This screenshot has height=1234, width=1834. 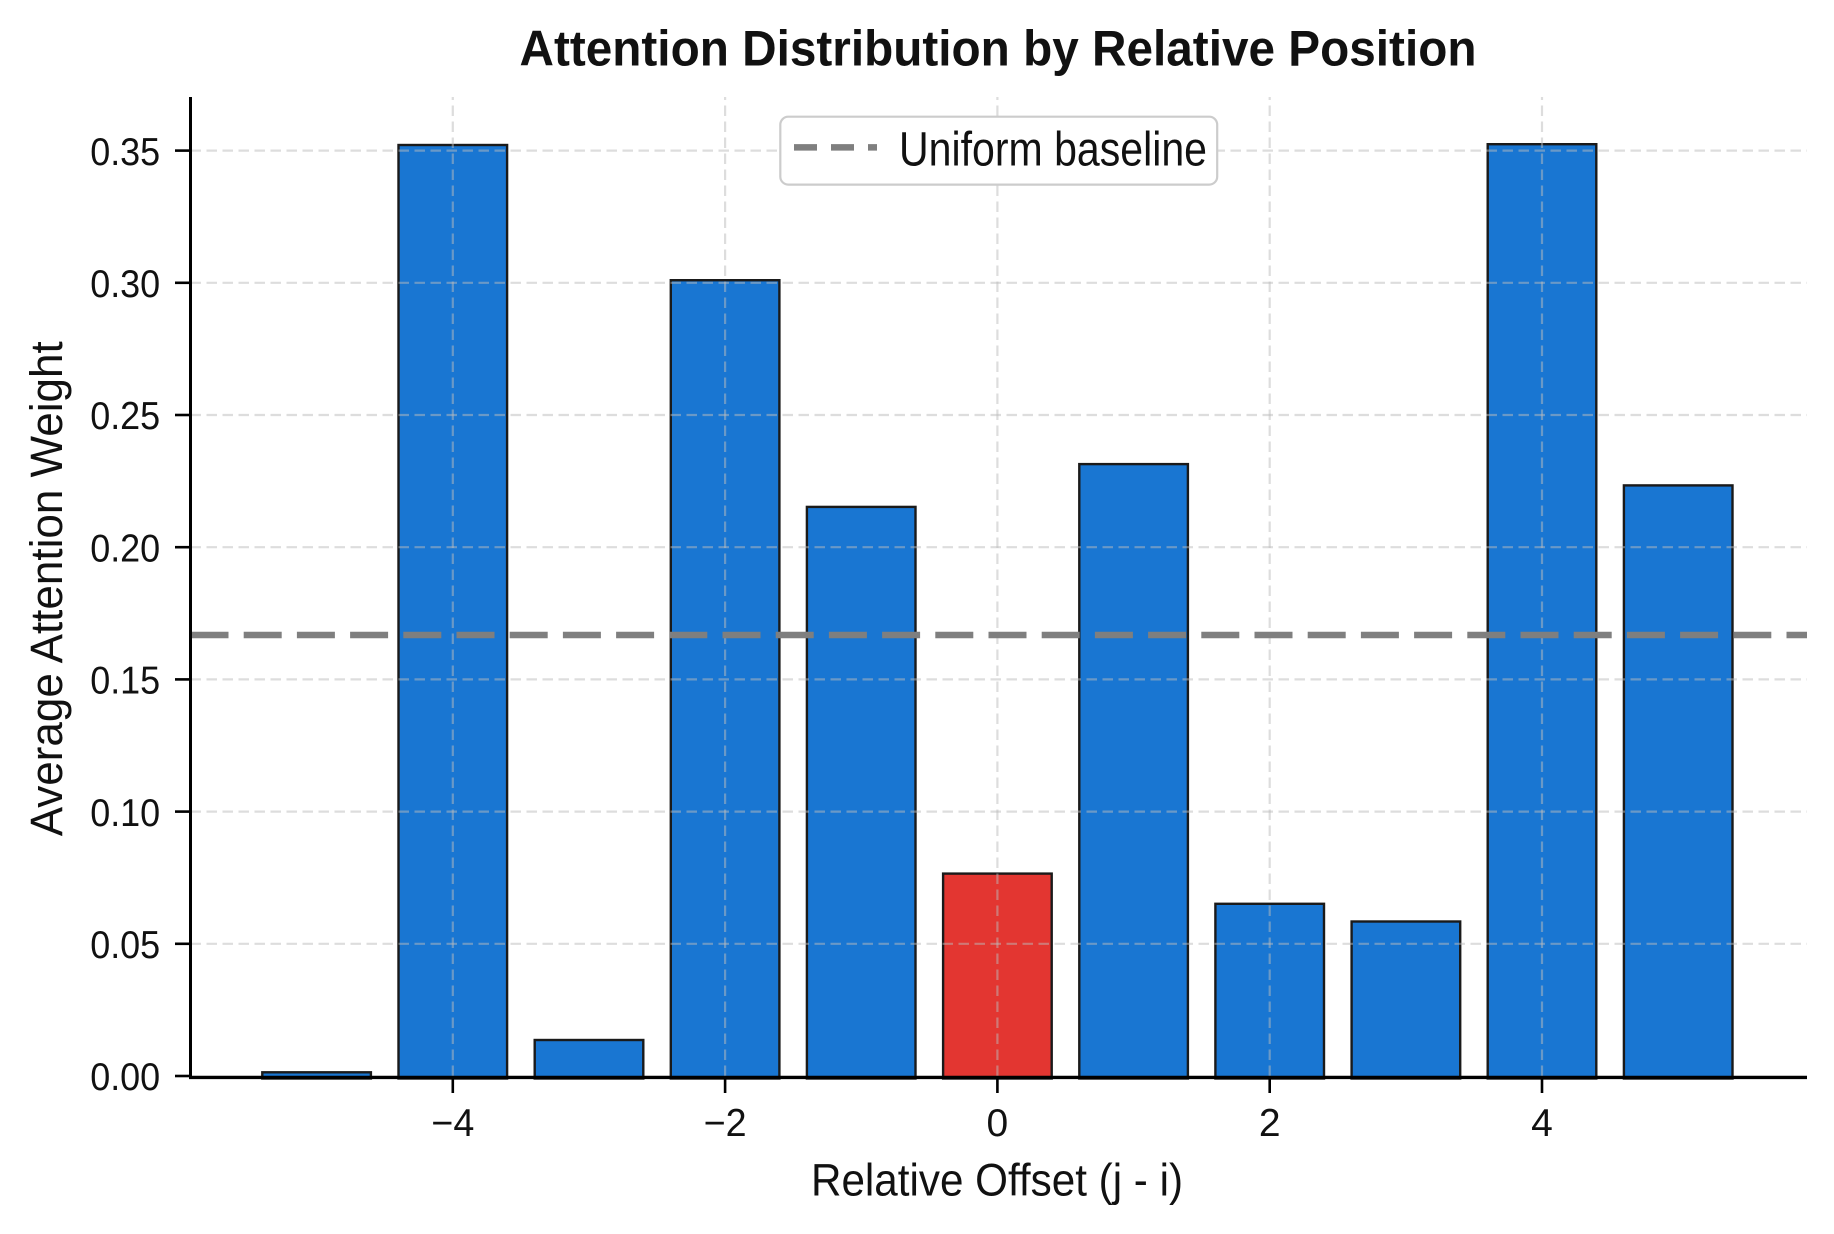 I want to click on svg-text: 4, so click(x=1542, y=1123).